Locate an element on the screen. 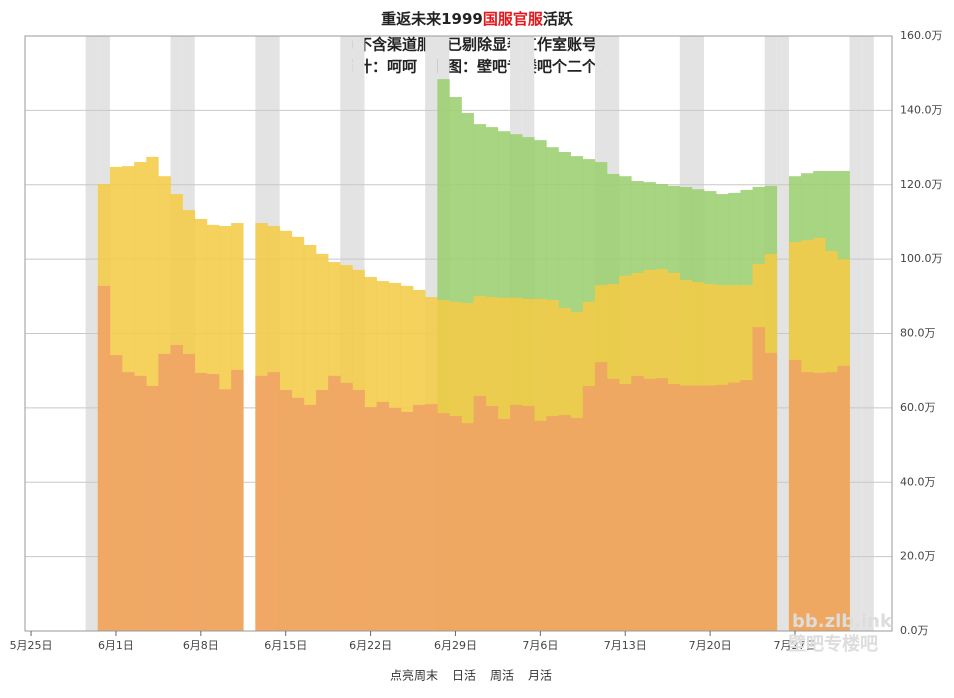 This screenshot has width=954, height=698. title-segment: 重返未来1999 is located at coordinates (432, 19).